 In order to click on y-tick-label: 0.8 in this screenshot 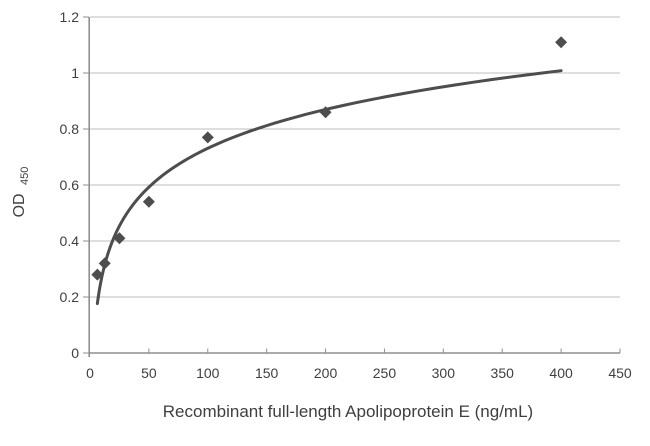, I will do `click(70, 129)`.